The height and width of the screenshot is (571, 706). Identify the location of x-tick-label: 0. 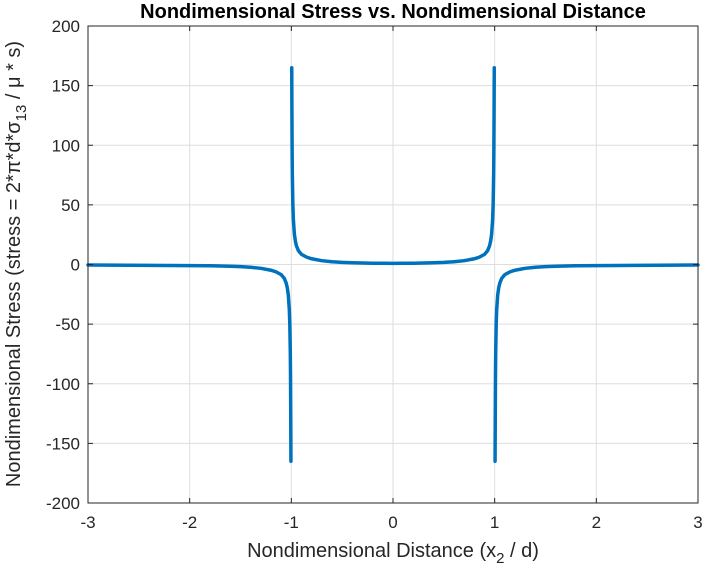
(392, 522).